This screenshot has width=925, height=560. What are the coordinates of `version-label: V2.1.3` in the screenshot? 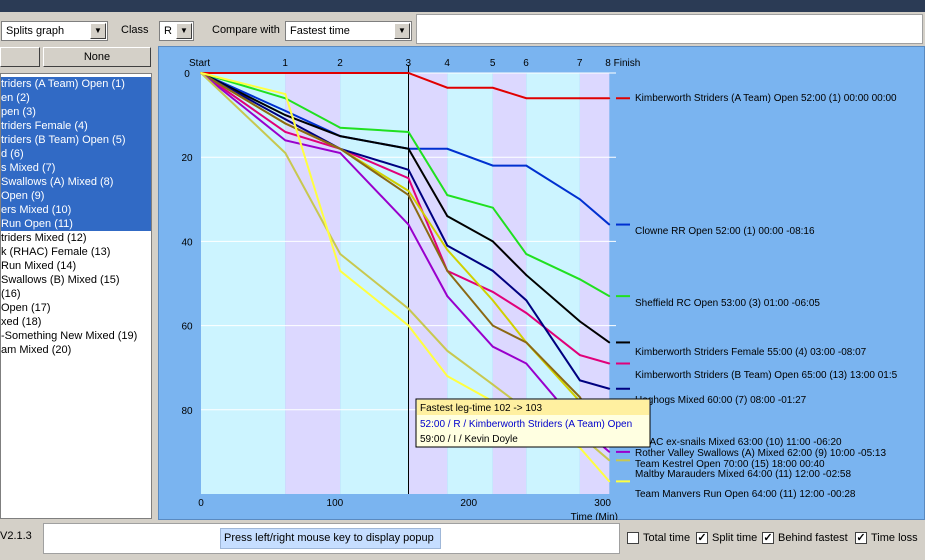 It's located at (16, 536).